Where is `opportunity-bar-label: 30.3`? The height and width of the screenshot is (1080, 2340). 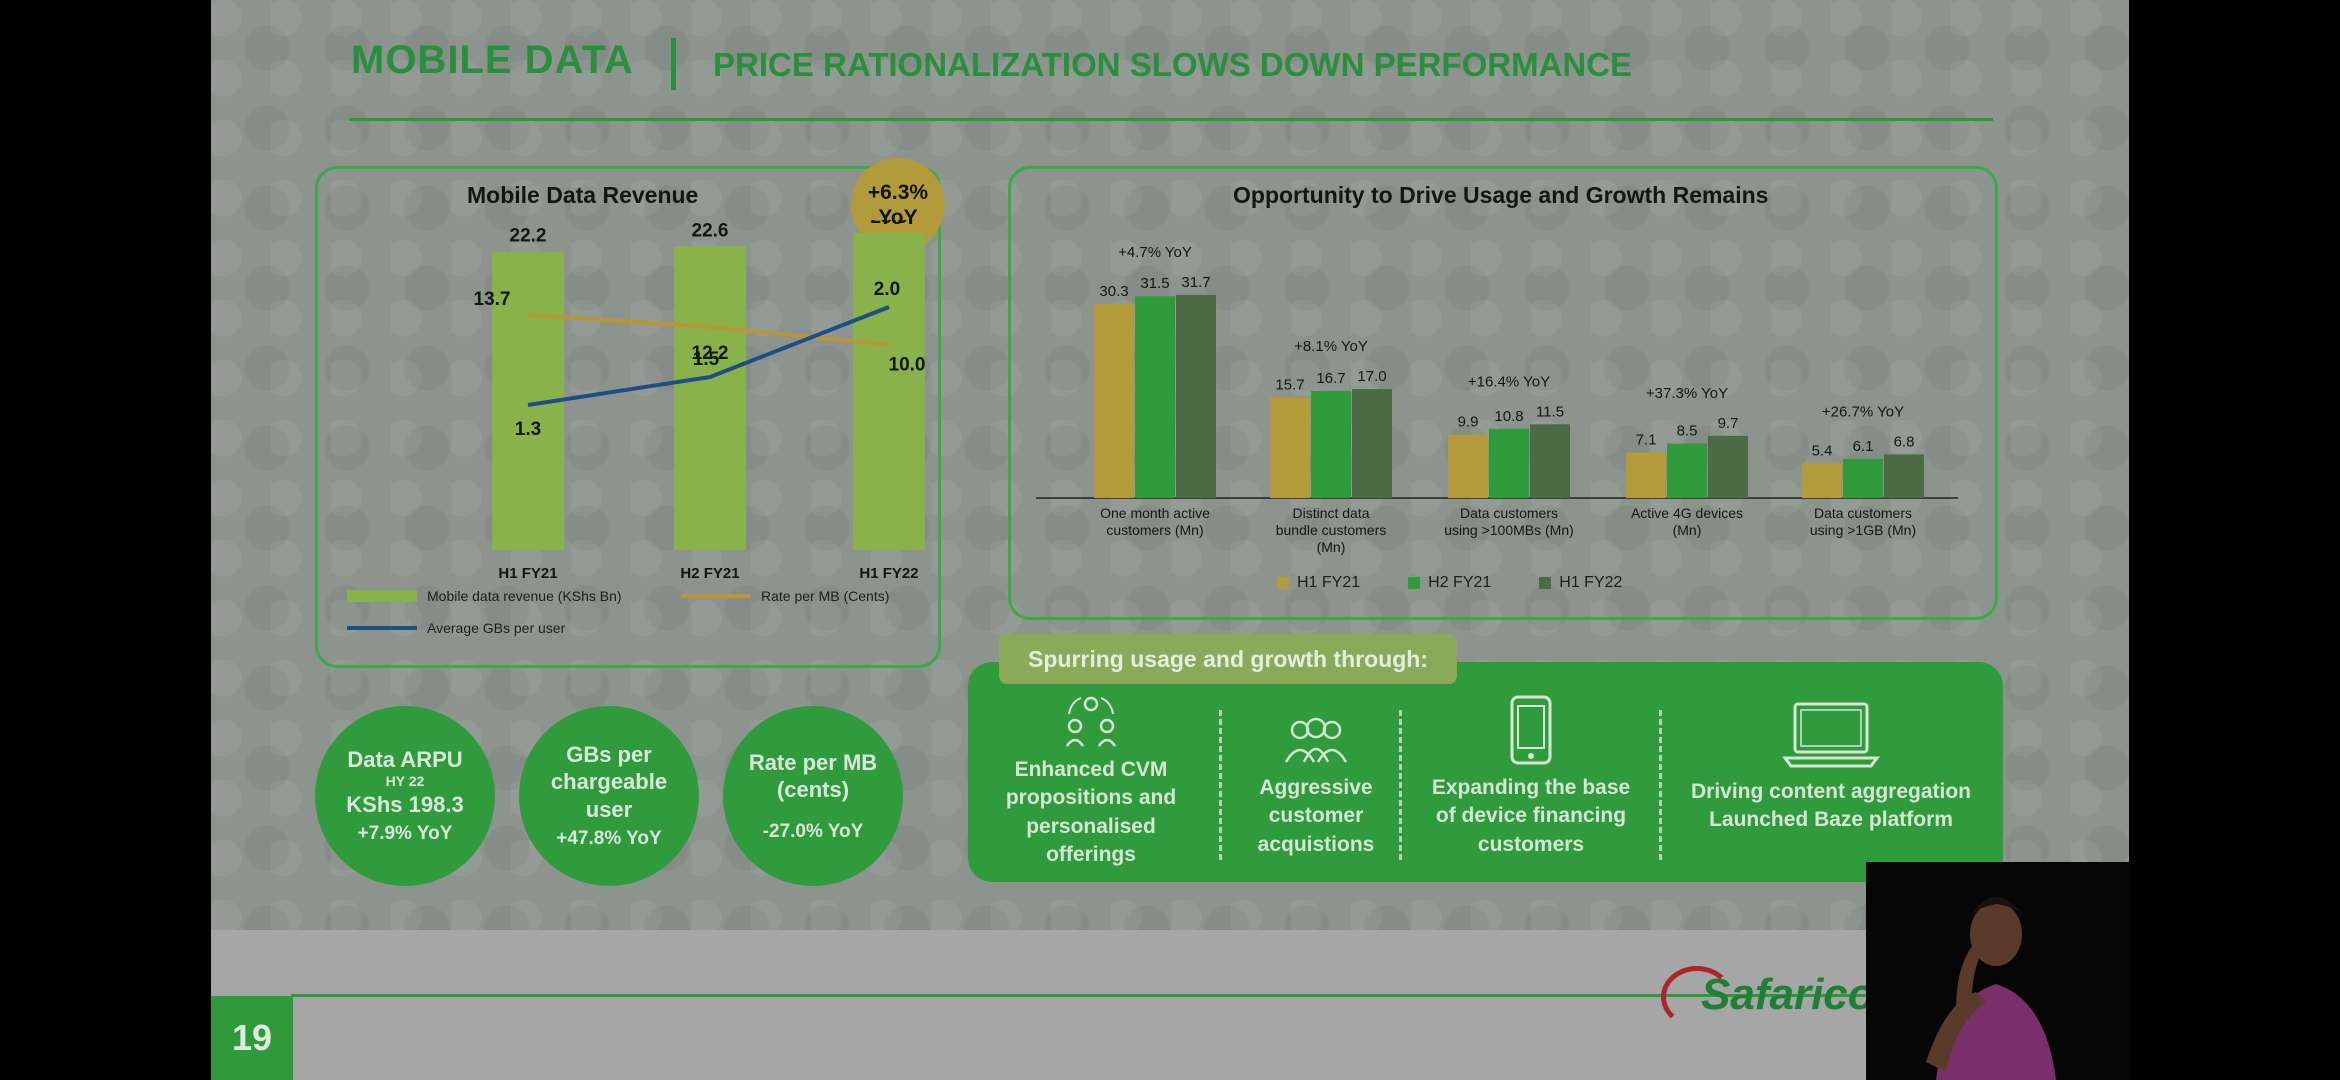 opportunity-bar-label: 30.3 is located at coordinates (1113, 291).